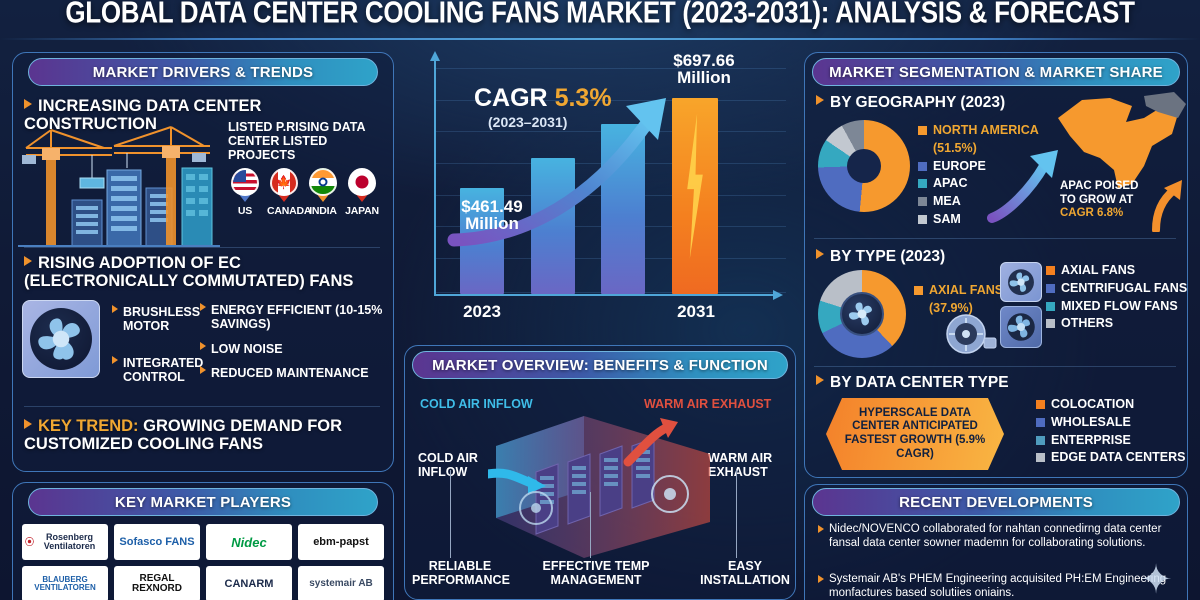 Image resolution: width=1200 pixels, height=600 pixels. Describe the element at coordinates (1111, 405) in the screenshot. I see `legend-item: COLOCATION` at that location.